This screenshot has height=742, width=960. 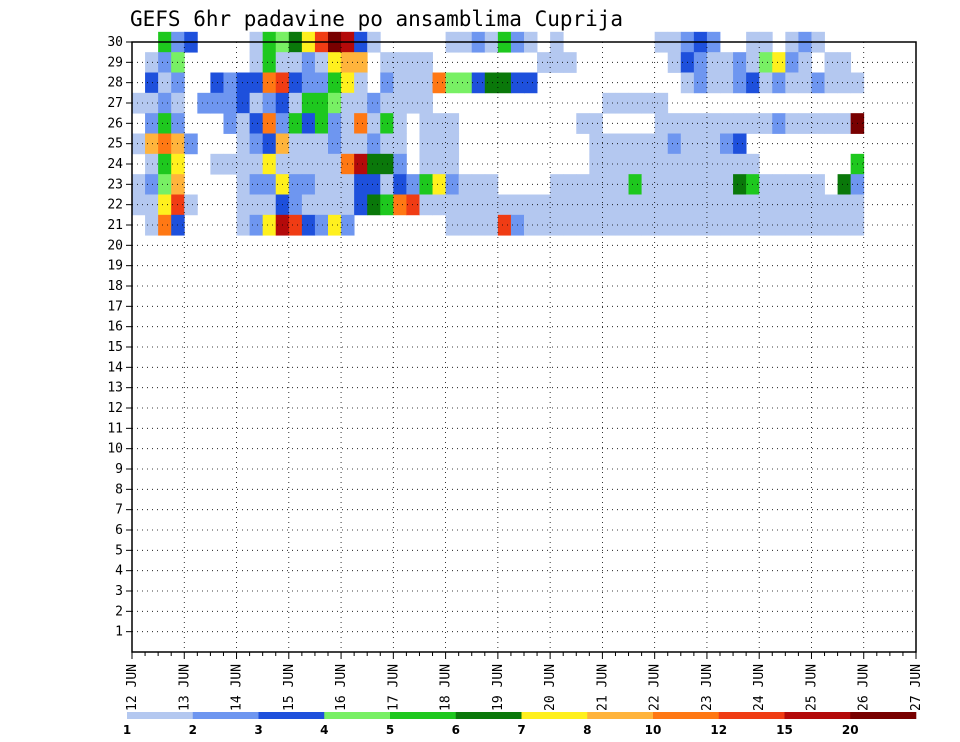 I want to click on colorbar-label: 3, so click(x=258, y=730).